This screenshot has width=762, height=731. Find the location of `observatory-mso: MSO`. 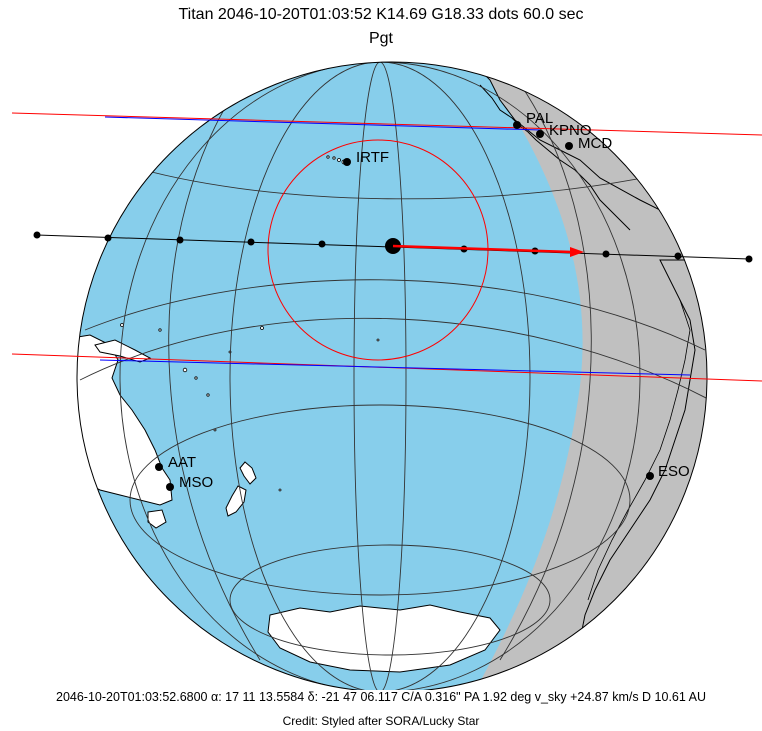

observatory-mso: MSO is located at coordinates (189, 482).